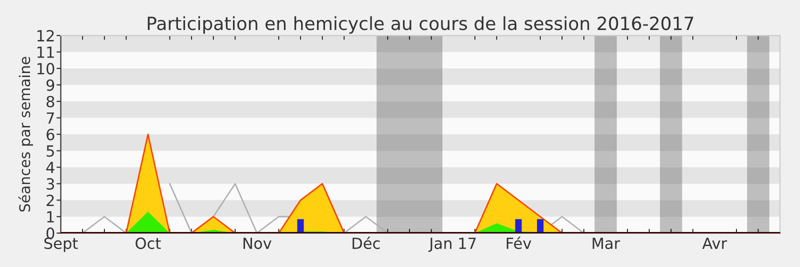 This screenshot has height=267, width=800. What do you see at coordinates (366, 243) in the screenshot?
I see `x-tick-label: Déc` at bounding box center [366, 243].